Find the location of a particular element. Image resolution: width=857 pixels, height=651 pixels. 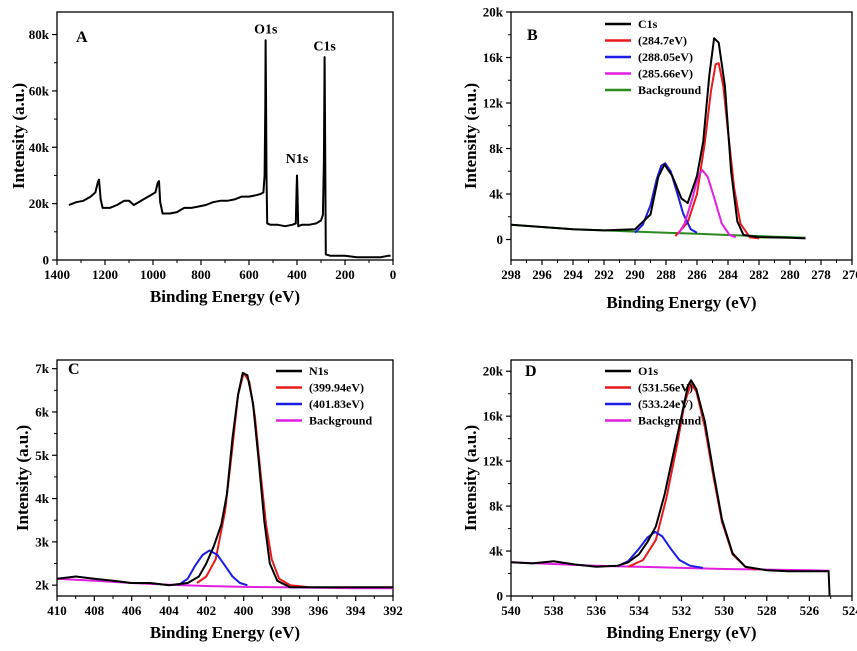

chart-a-panel-letter: A is located at coordinates (82, 37).